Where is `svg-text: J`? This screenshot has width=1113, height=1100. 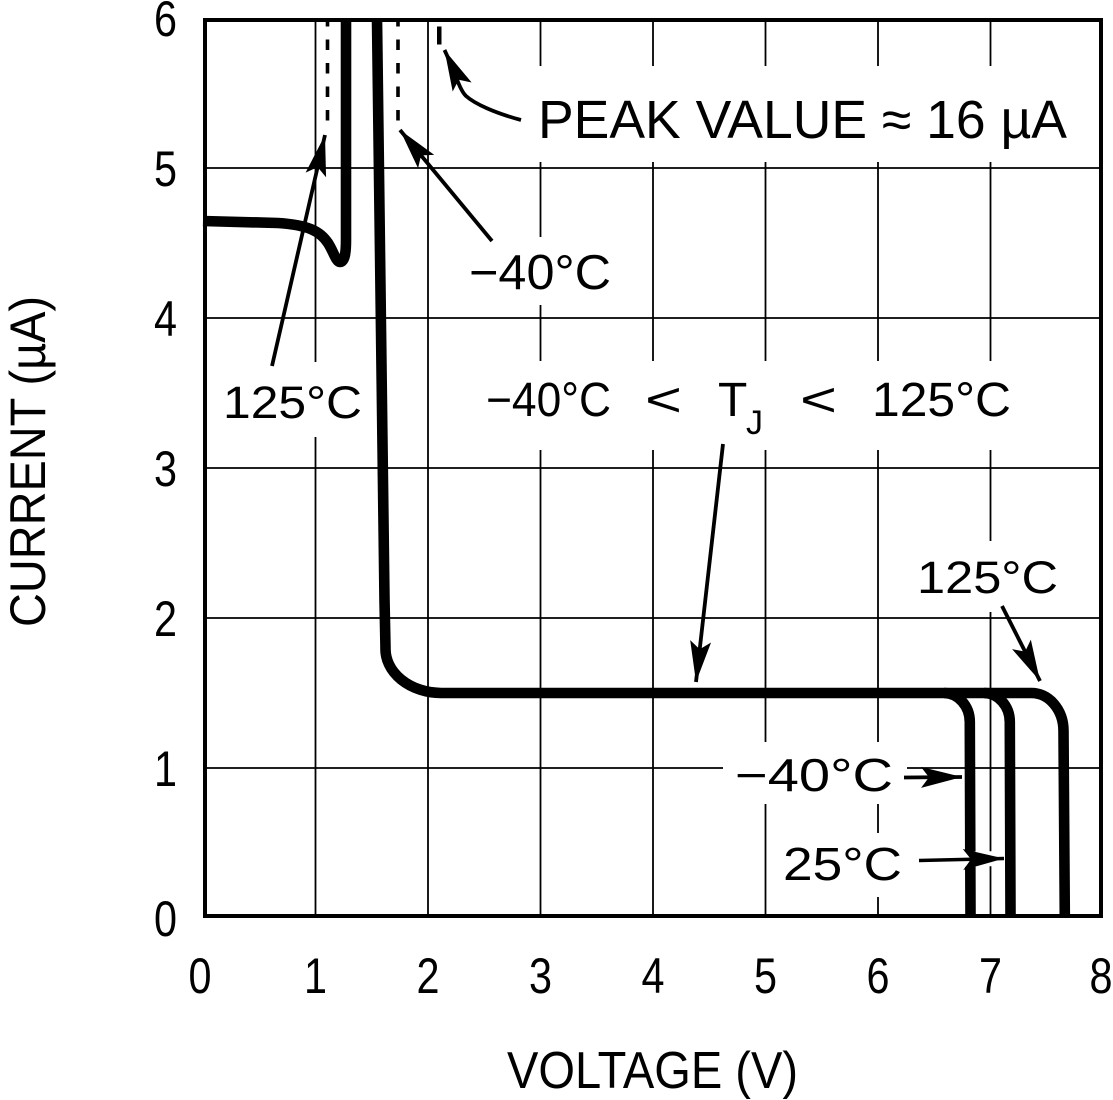 svg-text: J is located at coordinates (754, 423).